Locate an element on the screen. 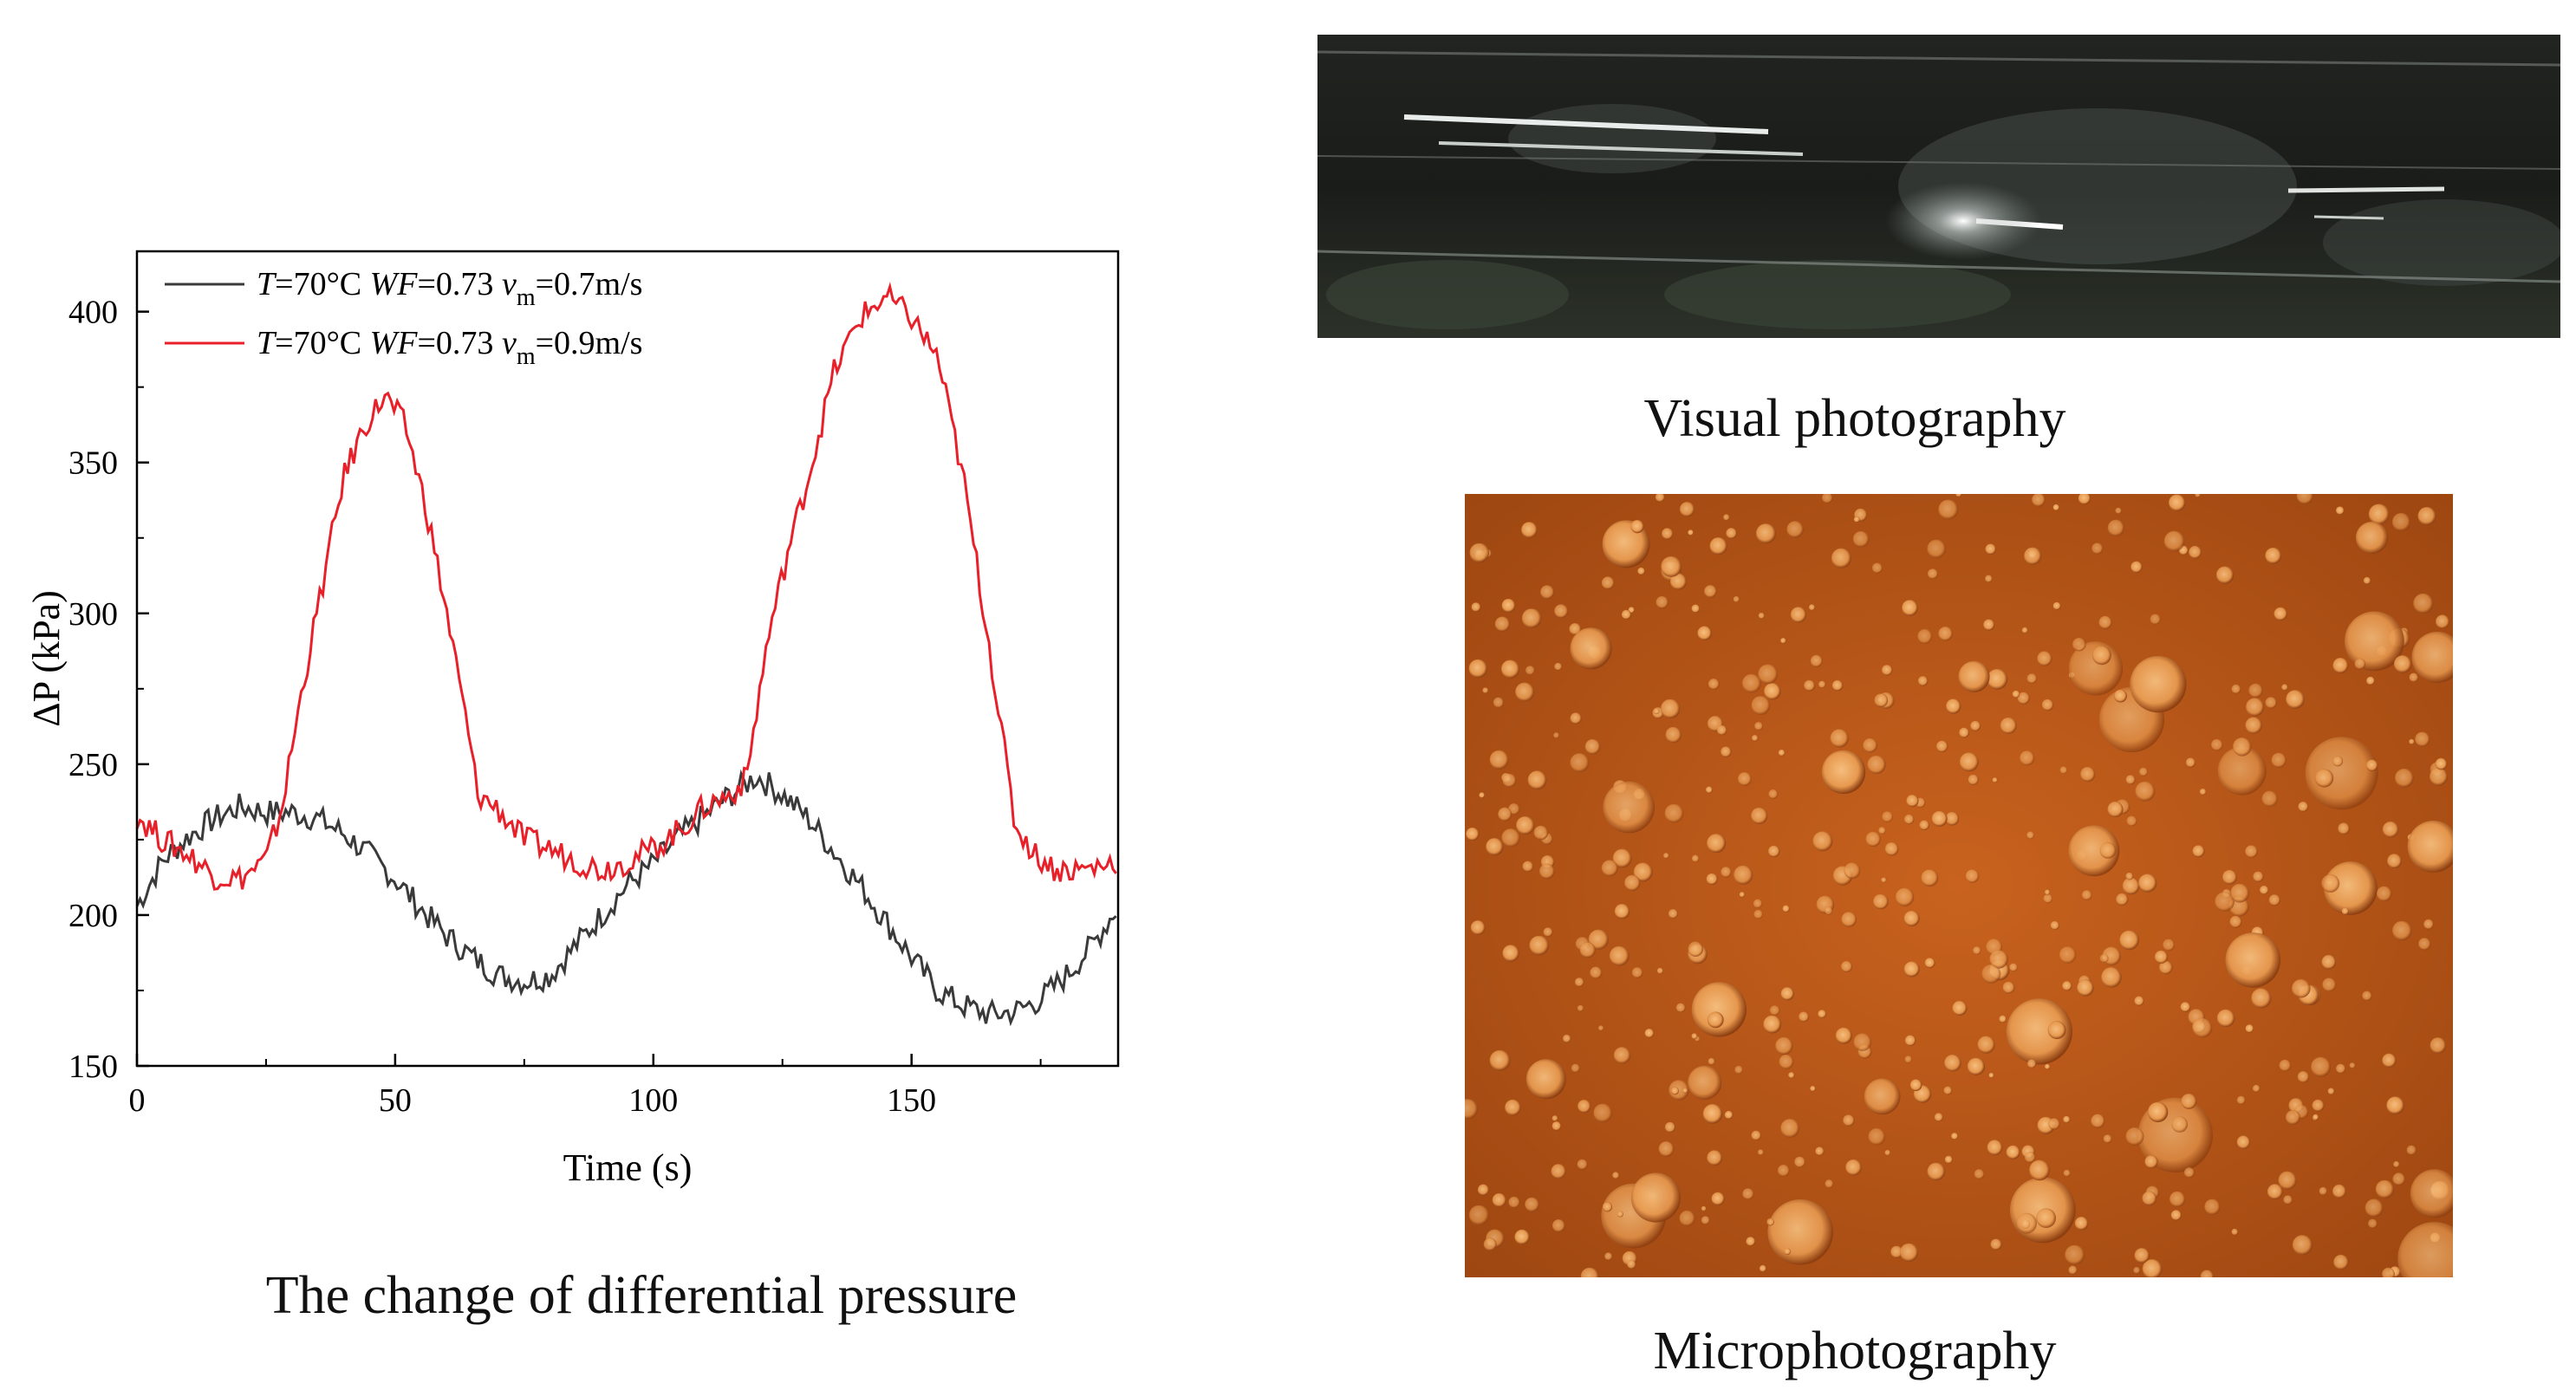 This screenshot has width=2576, height=1390. y-tick-label: 150 is located at coordinates (93, 1067).